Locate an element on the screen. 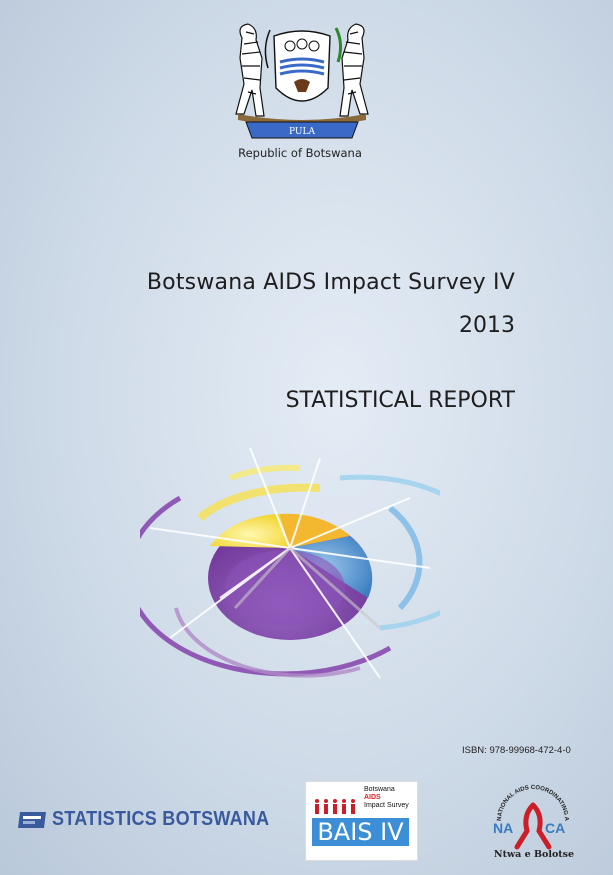  statistics-botswana-logo: STATISTICS BOTSWANA is located at coordinates (155, 819).